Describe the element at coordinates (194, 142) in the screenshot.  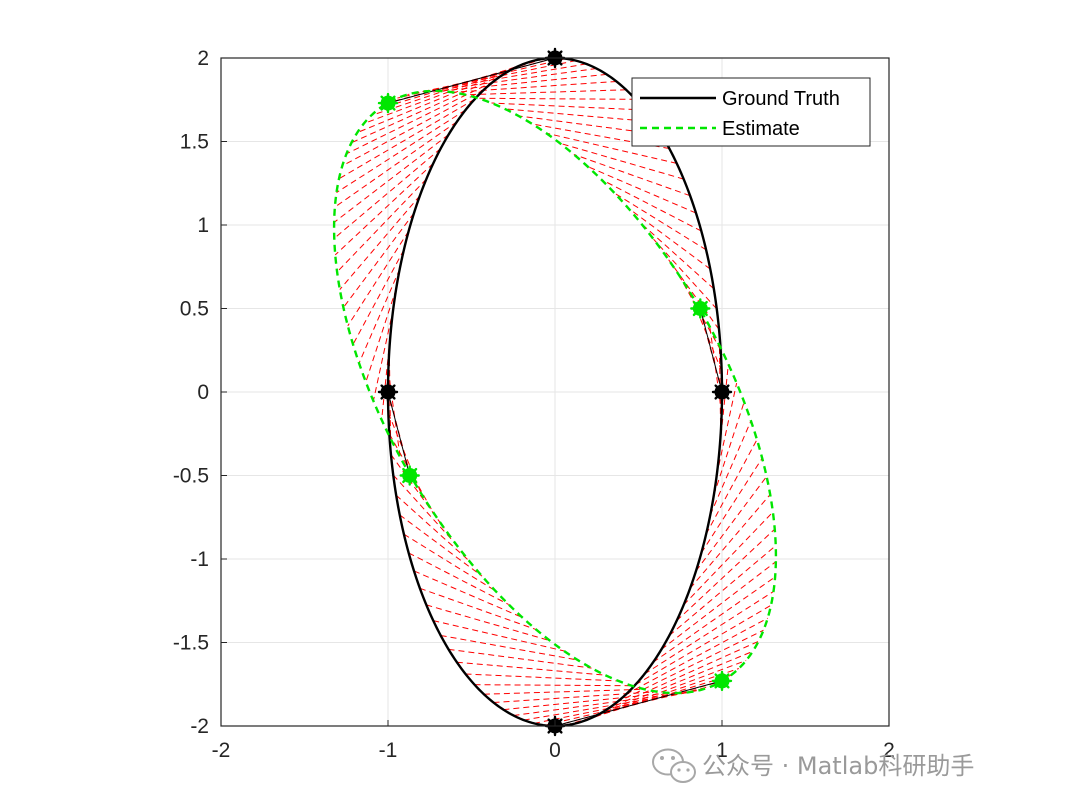
I see `y-tick-label: 1.5` at that location.